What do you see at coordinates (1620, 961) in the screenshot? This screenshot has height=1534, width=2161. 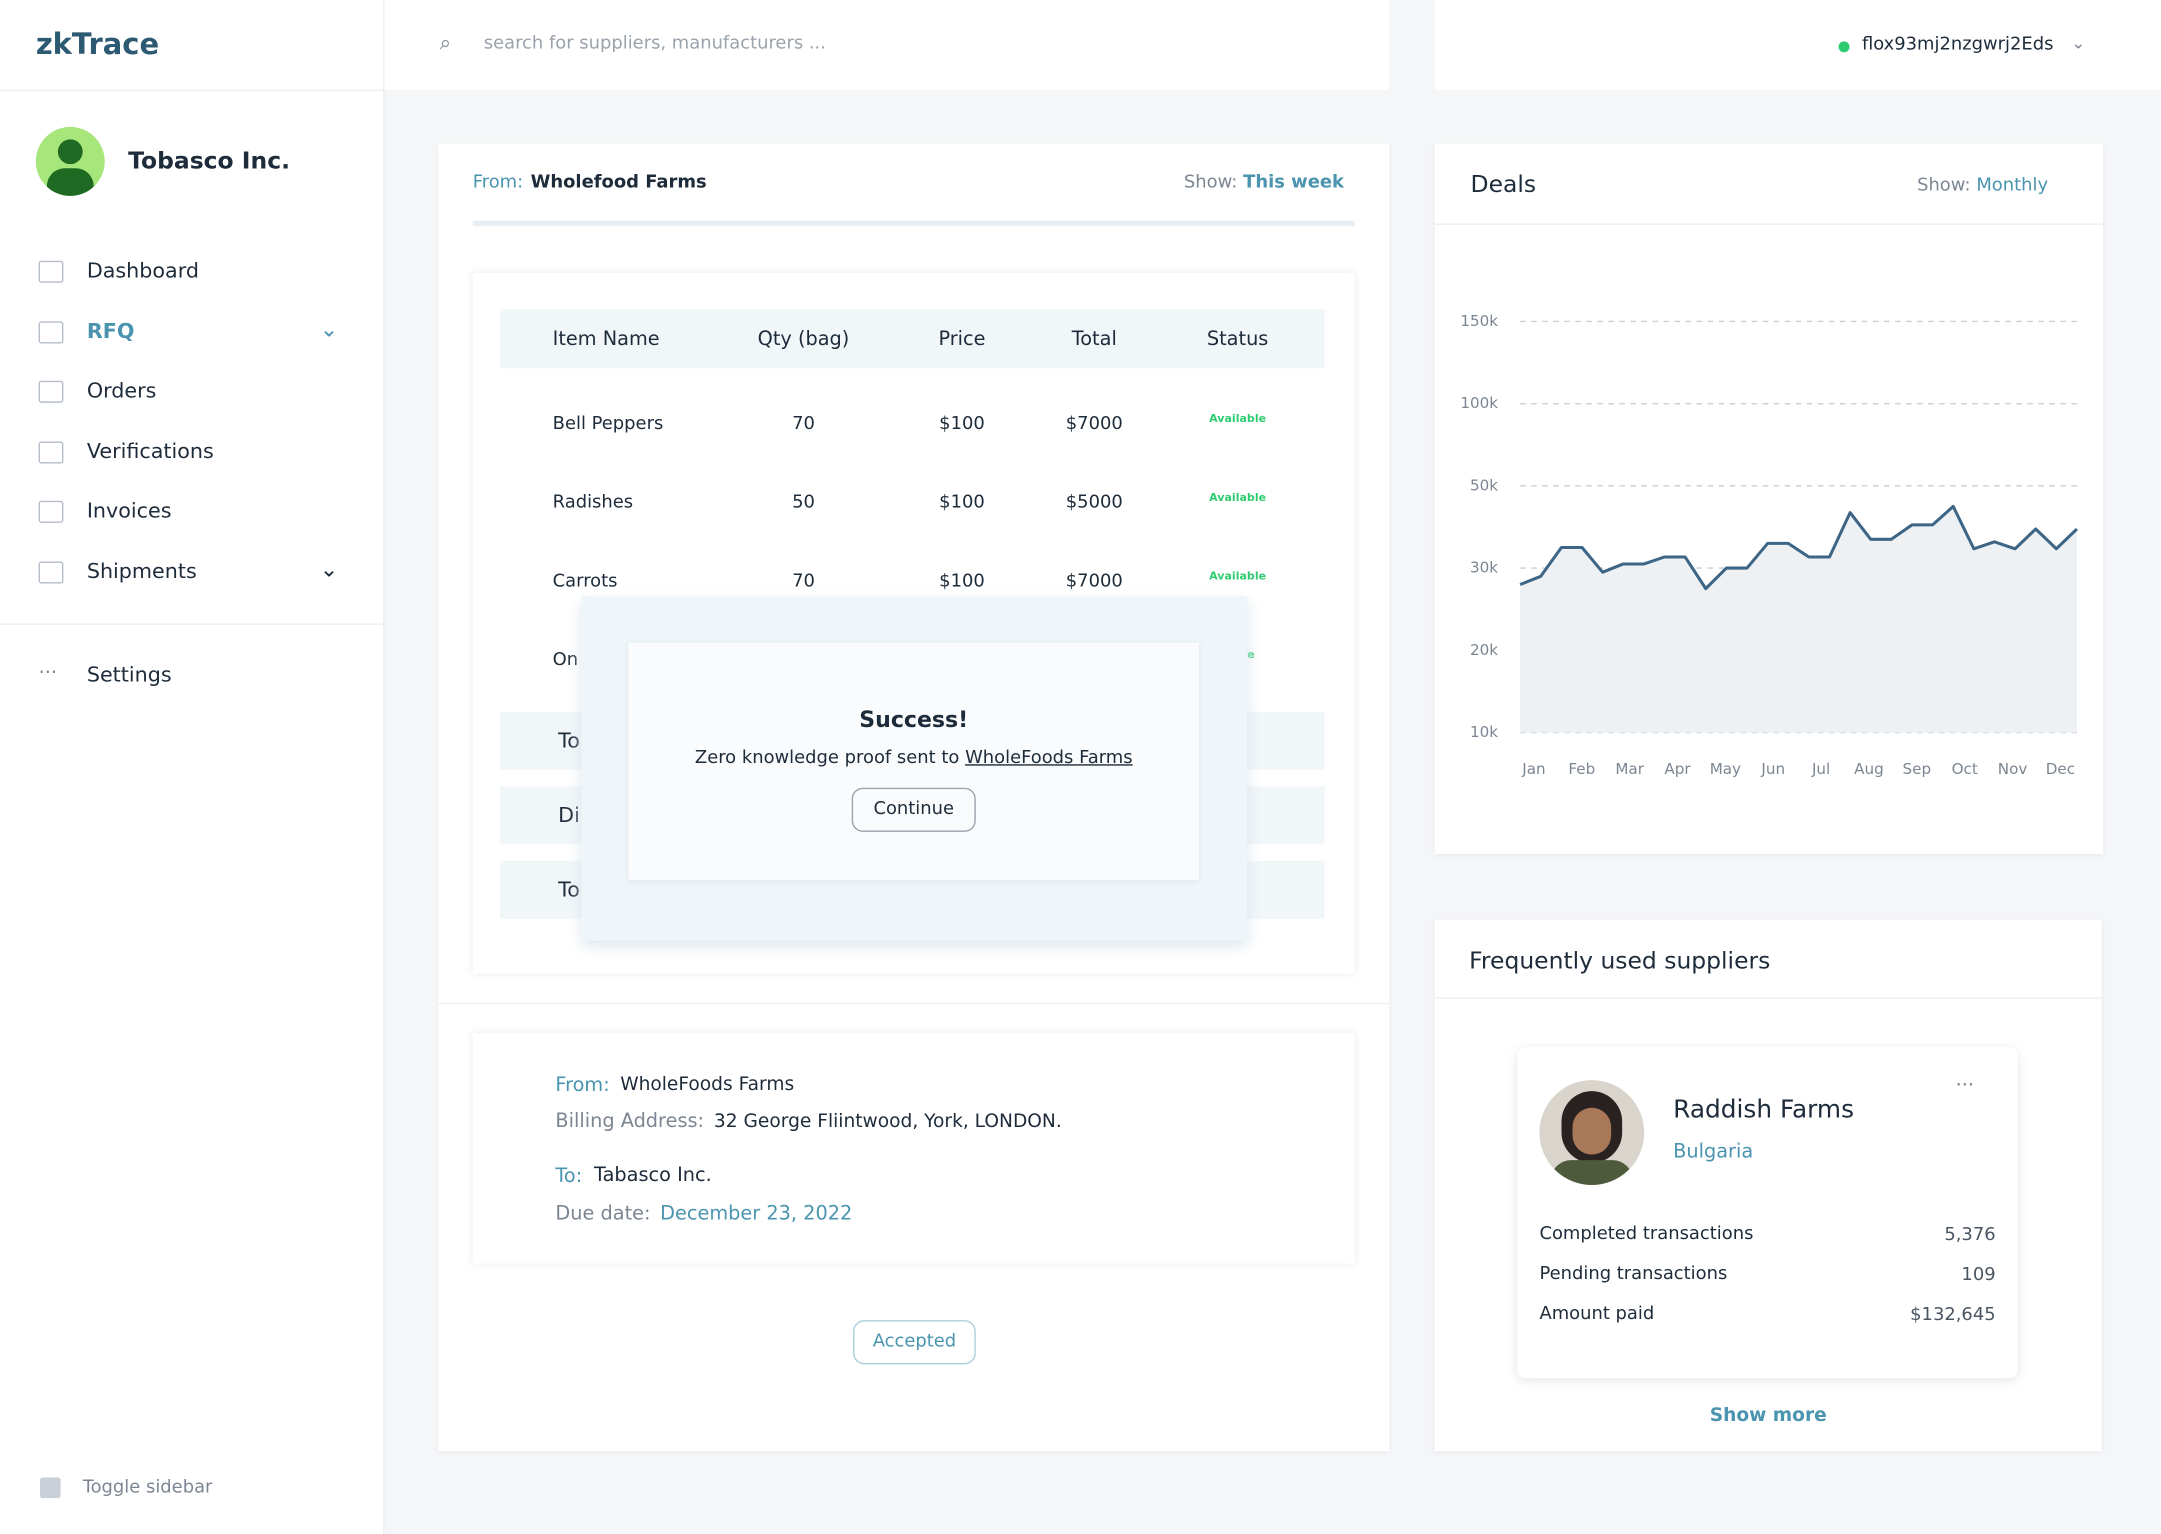 I see `card-title: Frequently used suppliers` at bounding box center [1620, 961].